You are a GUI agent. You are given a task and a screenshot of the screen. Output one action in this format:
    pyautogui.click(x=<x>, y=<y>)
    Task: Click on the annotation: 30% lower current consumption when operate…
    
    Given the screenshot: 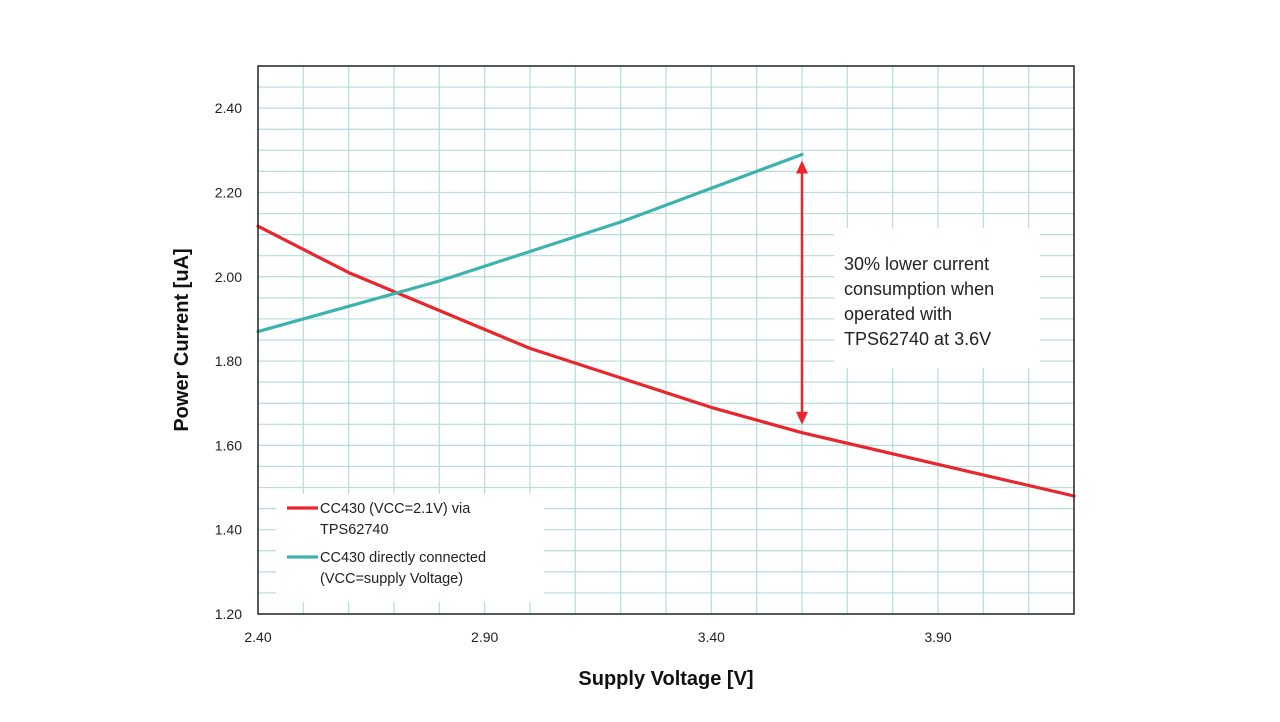 What is the action you would take?
    pyautogui.click(x=918, y=292)
    